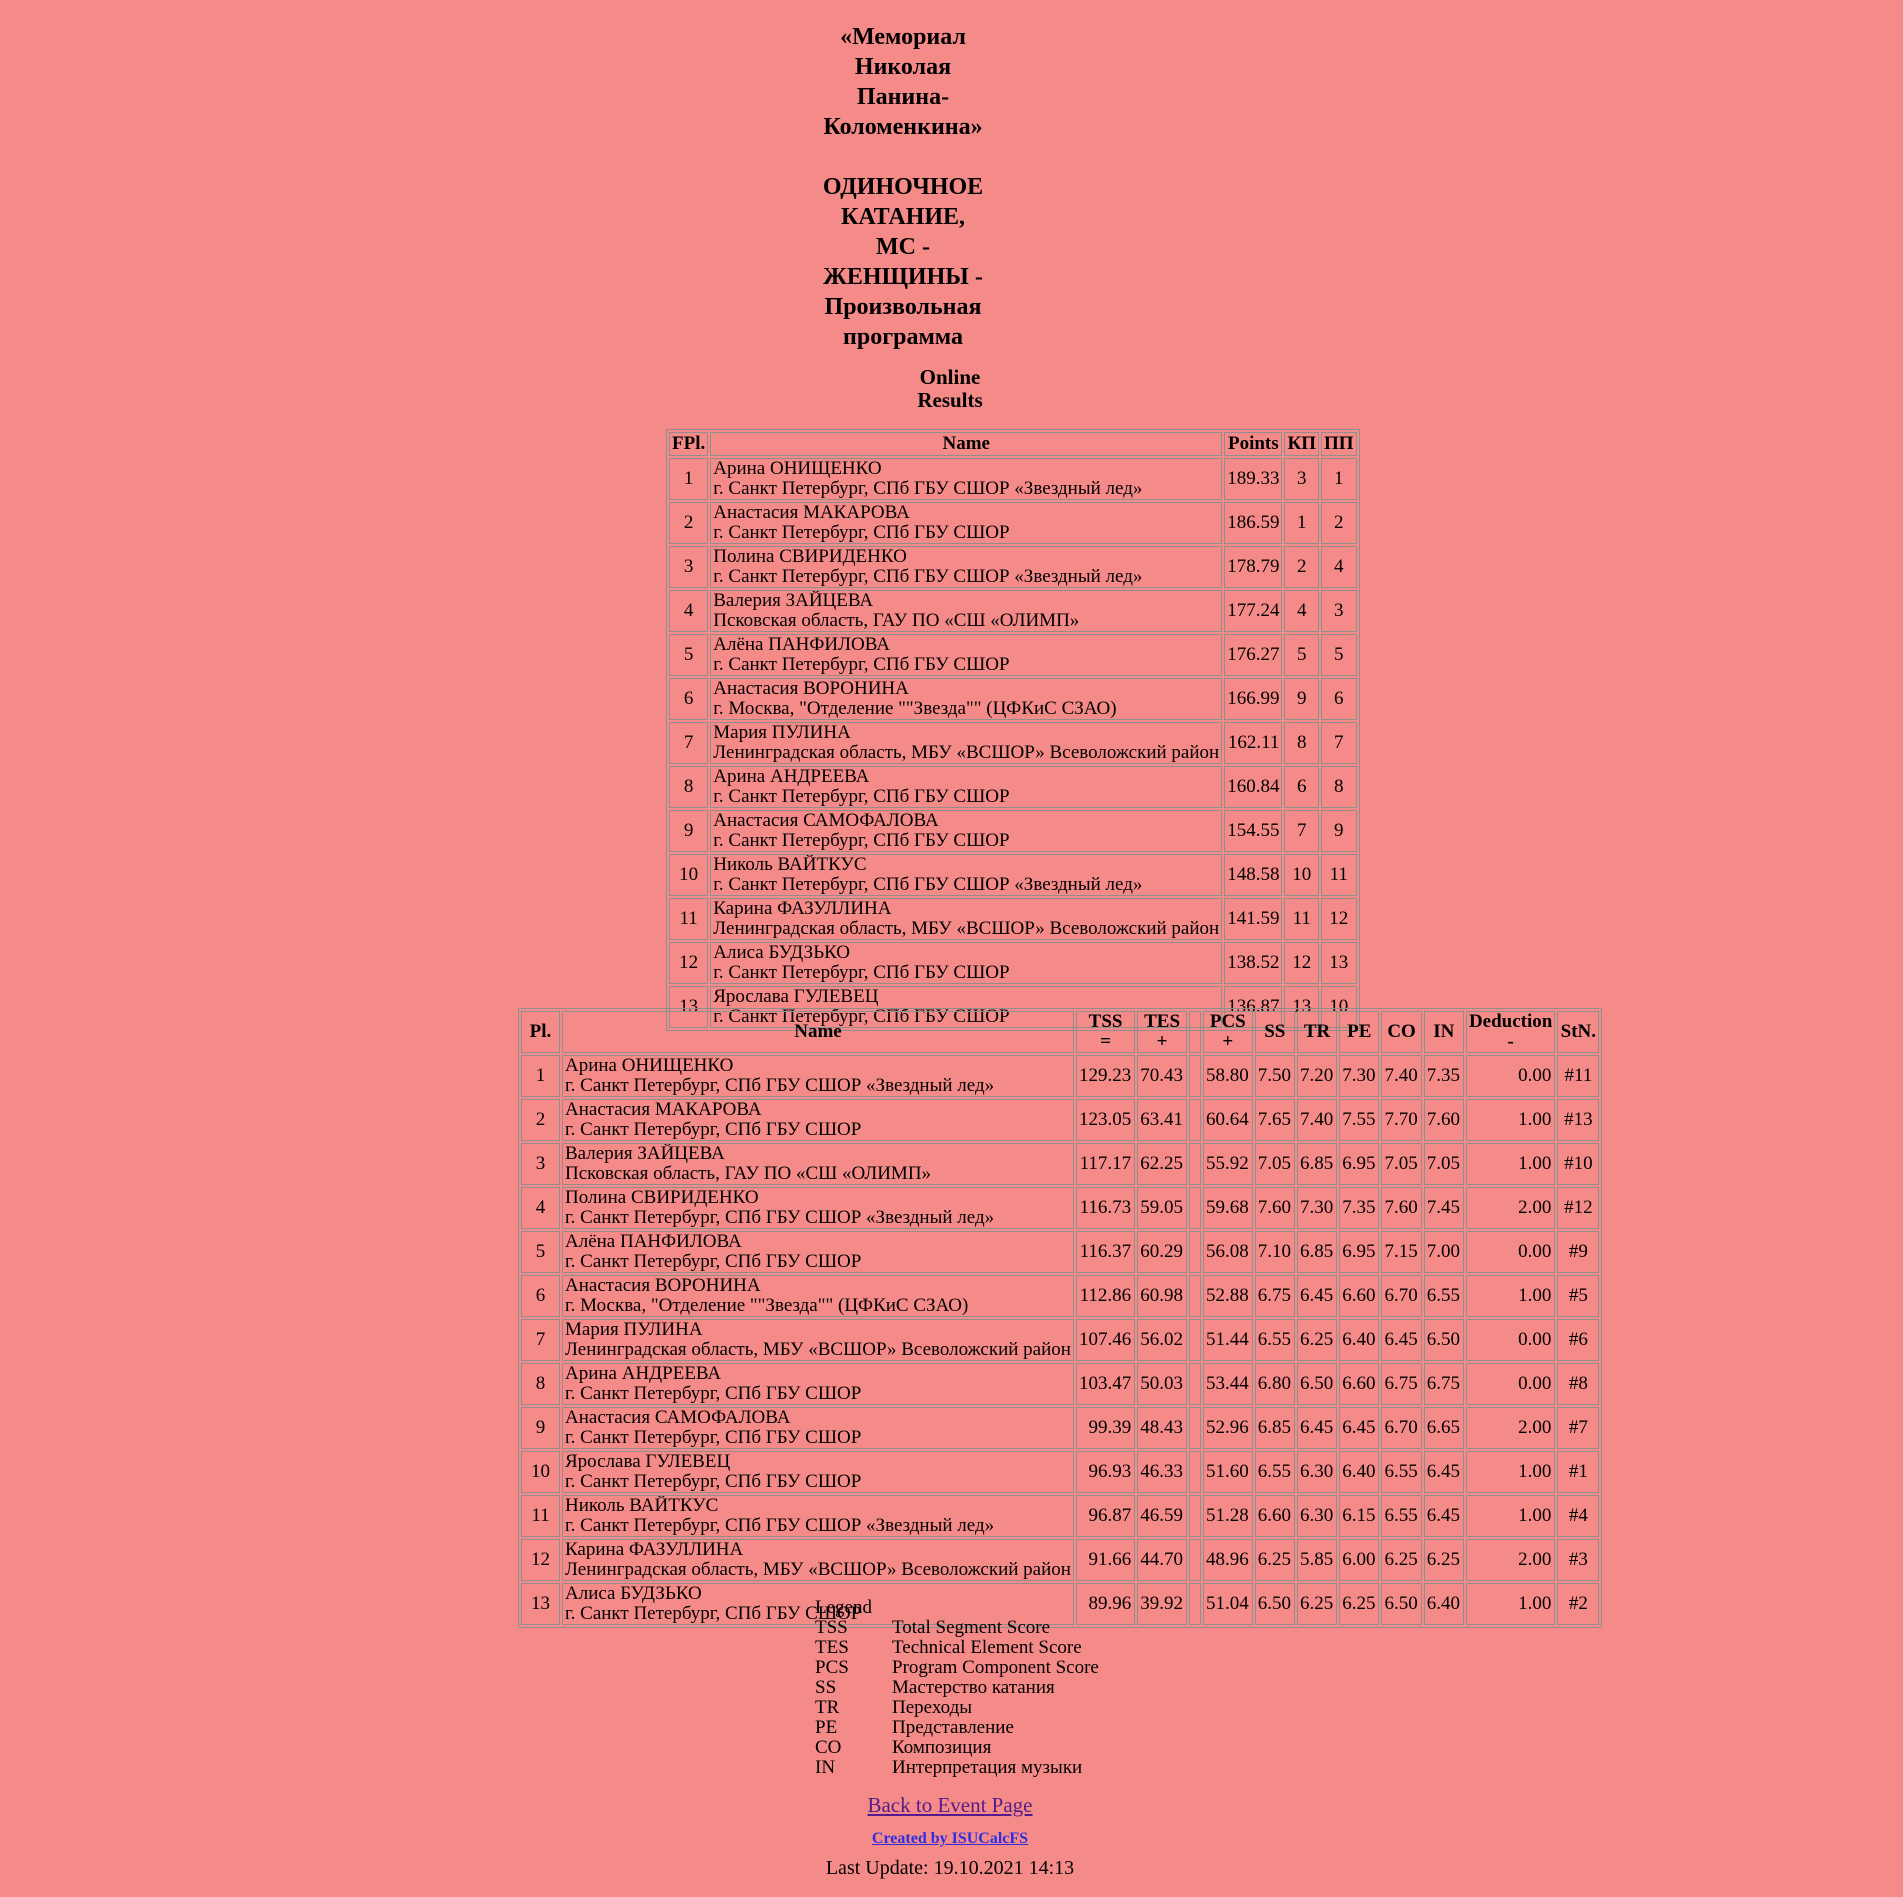 The width and height of the screenshot is (1903, 1897). I want to click on deduction-cell: 1.00, so click(1510, 1164).